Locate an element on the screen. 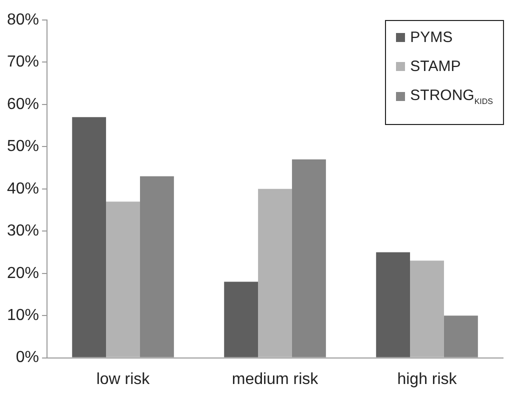 The height and width of the screenshot is (403, 505). legend-label: STRONG$_{KIDS}$ is located at coordinates (451, 96).